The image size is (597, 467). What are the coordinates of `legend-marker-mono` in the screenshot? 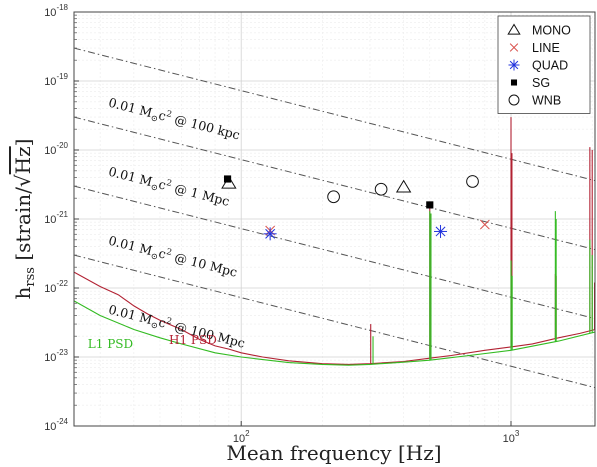 It's located at (514, 29).